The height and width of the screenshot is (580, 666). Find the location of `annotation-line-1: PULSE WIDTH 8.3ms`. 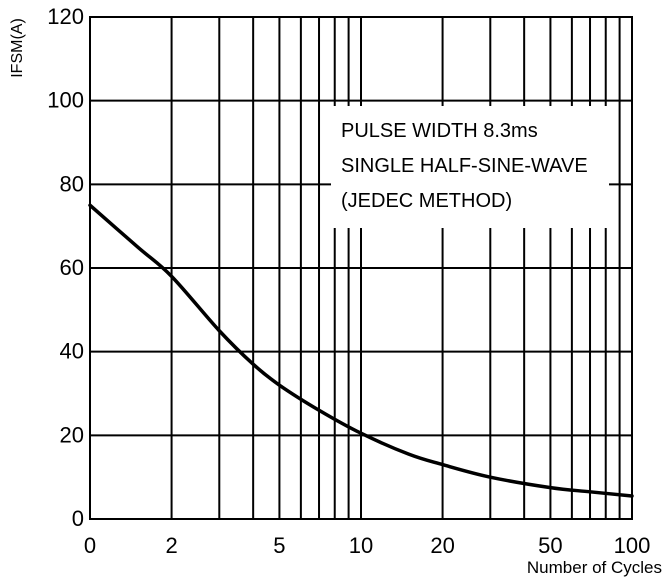

annotation-line-1: PULSE WIDTH 8.3ms is located at coordinates (439, 131).